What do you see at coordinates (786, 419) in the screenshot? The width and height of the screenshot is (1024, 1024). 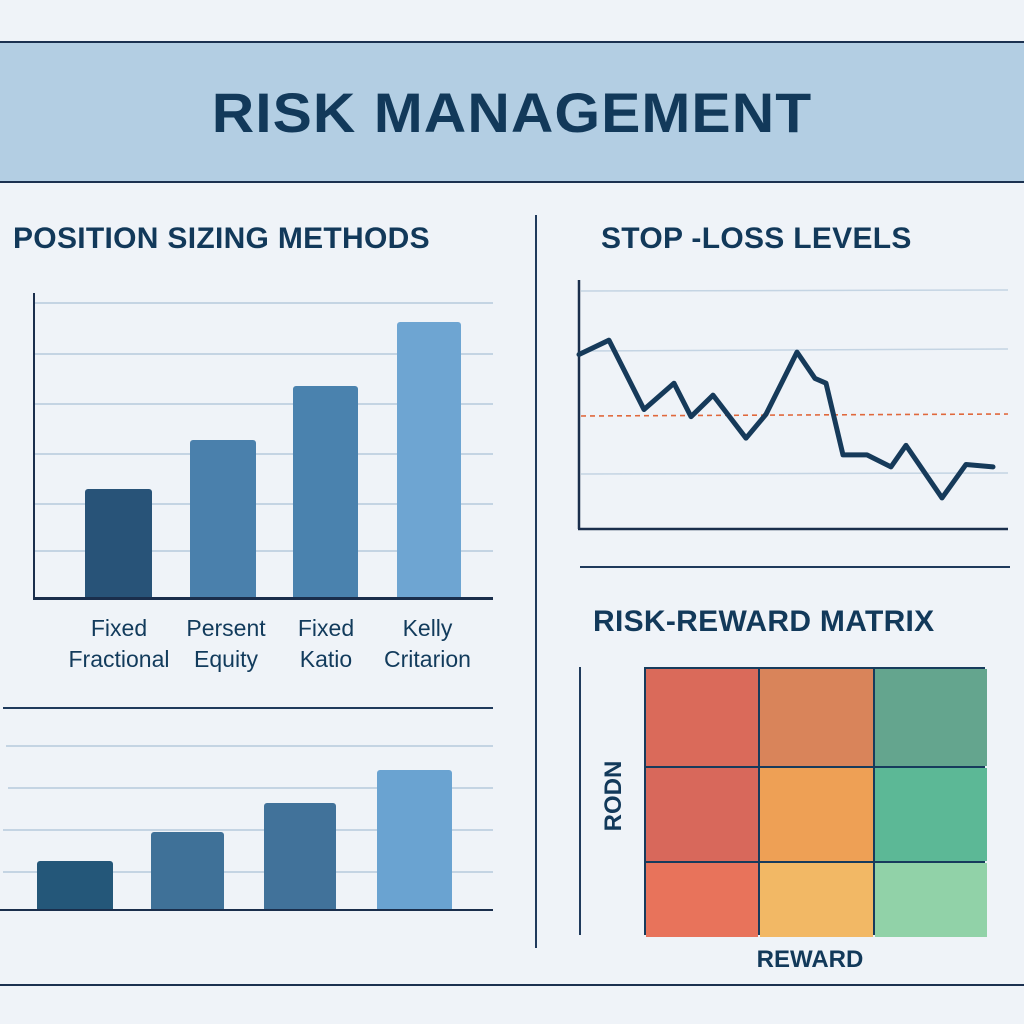 I see `price-line` at bounding box center [786, 419].